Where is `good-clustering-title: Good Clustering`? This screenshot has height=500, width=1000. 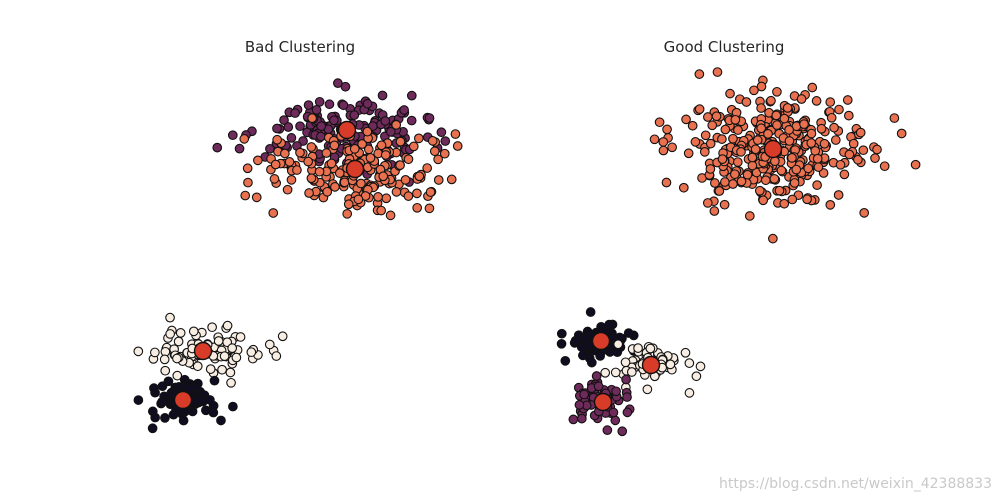 good-clustering-title: Good Clustering is located at coordinates (724, 47).